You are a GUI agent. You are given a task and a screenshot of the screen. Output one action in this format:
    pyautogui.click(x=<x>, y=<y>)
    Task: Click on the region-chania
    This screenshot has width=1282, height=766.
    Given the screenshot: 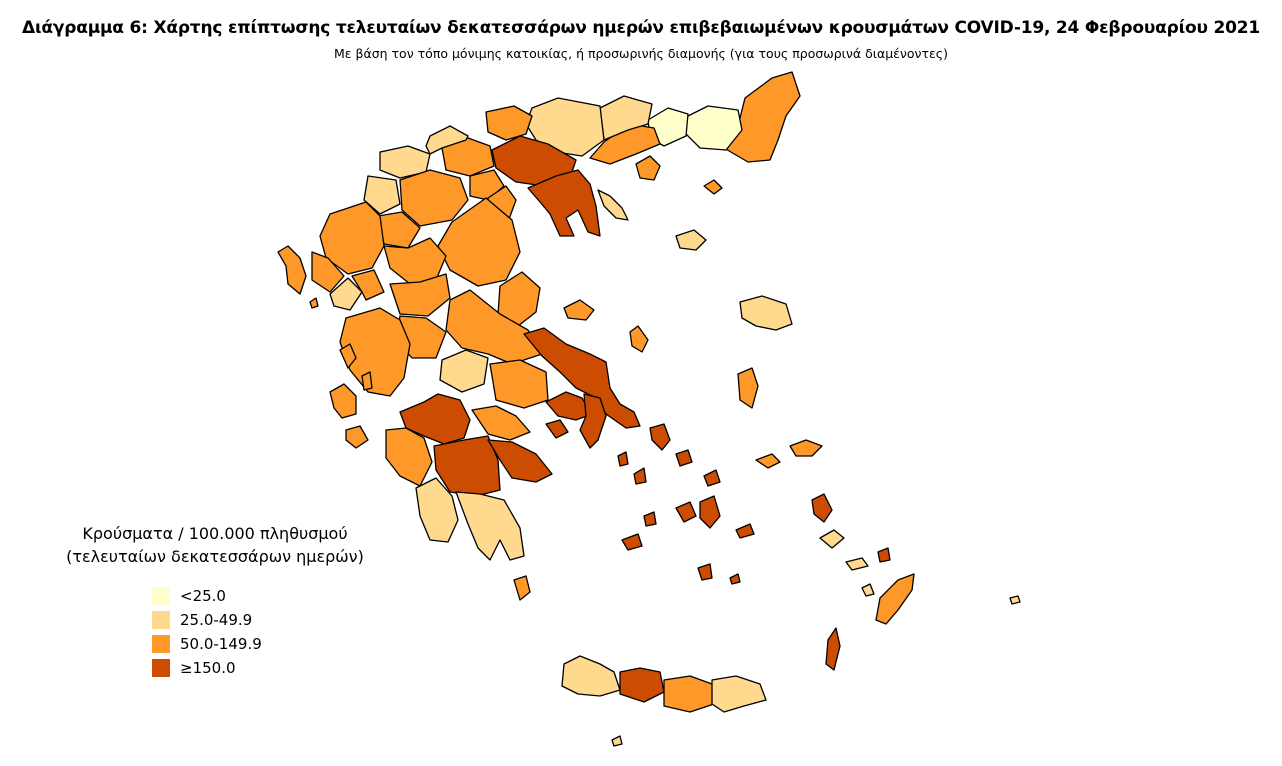 What is the action you would take?
    pyautogui.click(x=591, y=676)
    